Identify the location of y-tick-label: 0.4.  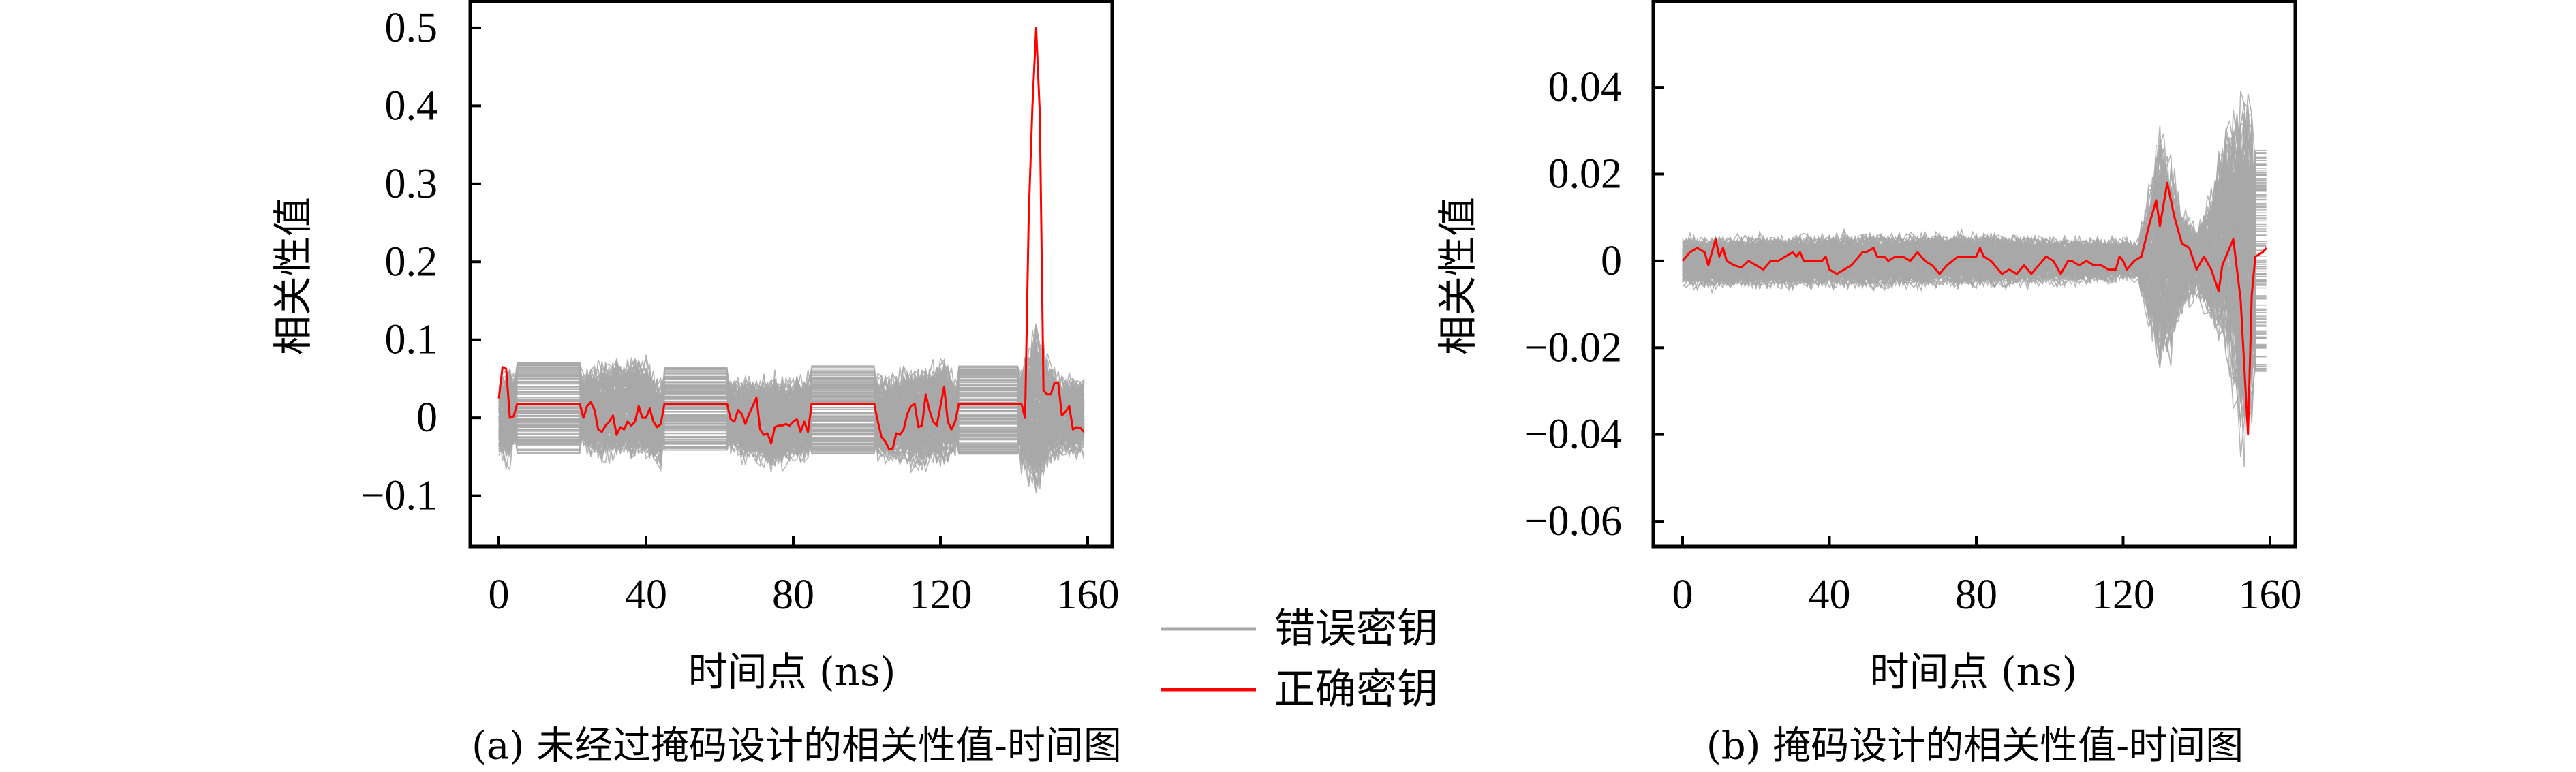
(412, 105).